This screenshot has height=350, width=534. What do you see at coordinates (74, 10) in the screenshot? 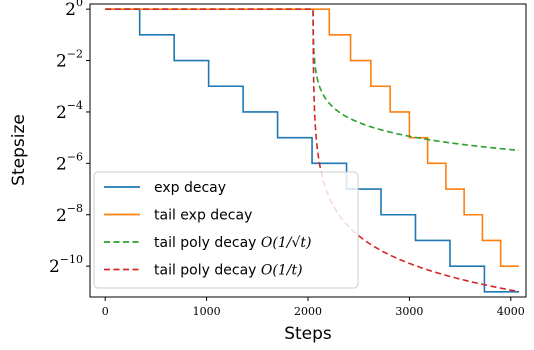
I see `y-tick-label: 20` at bounding box center [74, 10].